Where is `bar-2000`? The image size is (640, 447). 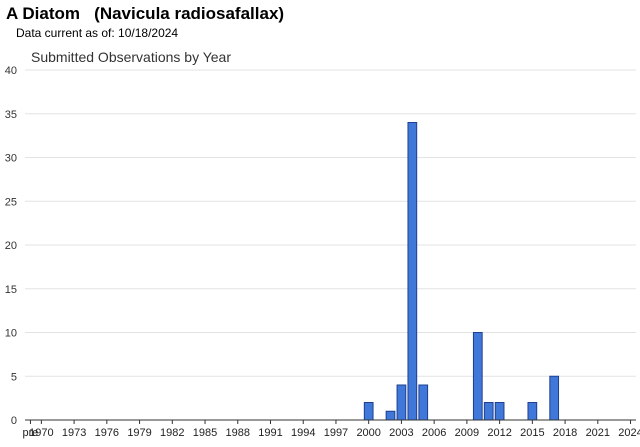 bar-2000 is located at coordinates (368, 411).